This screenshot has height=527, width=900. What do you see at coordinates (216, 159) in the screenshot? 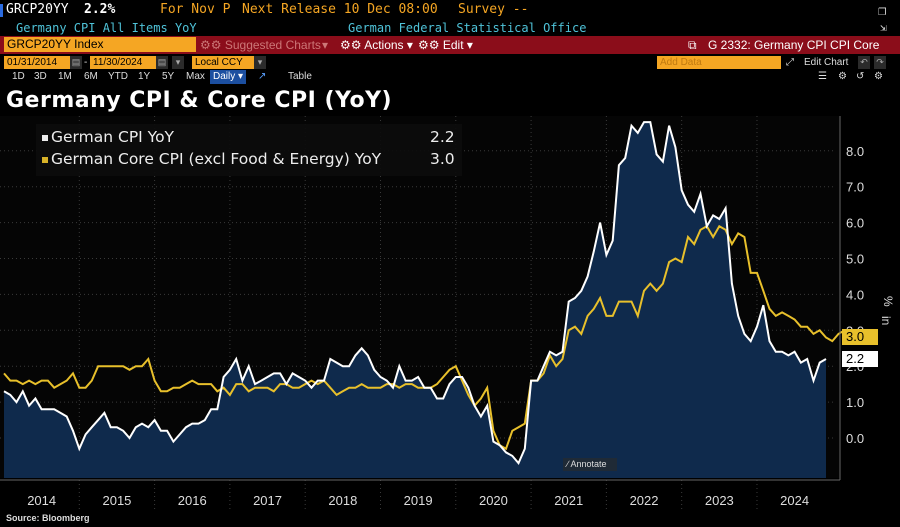
I see `legend-label-core: German Core CPI (excl Food & Energy) YoY` at bounding box center [216, 159].